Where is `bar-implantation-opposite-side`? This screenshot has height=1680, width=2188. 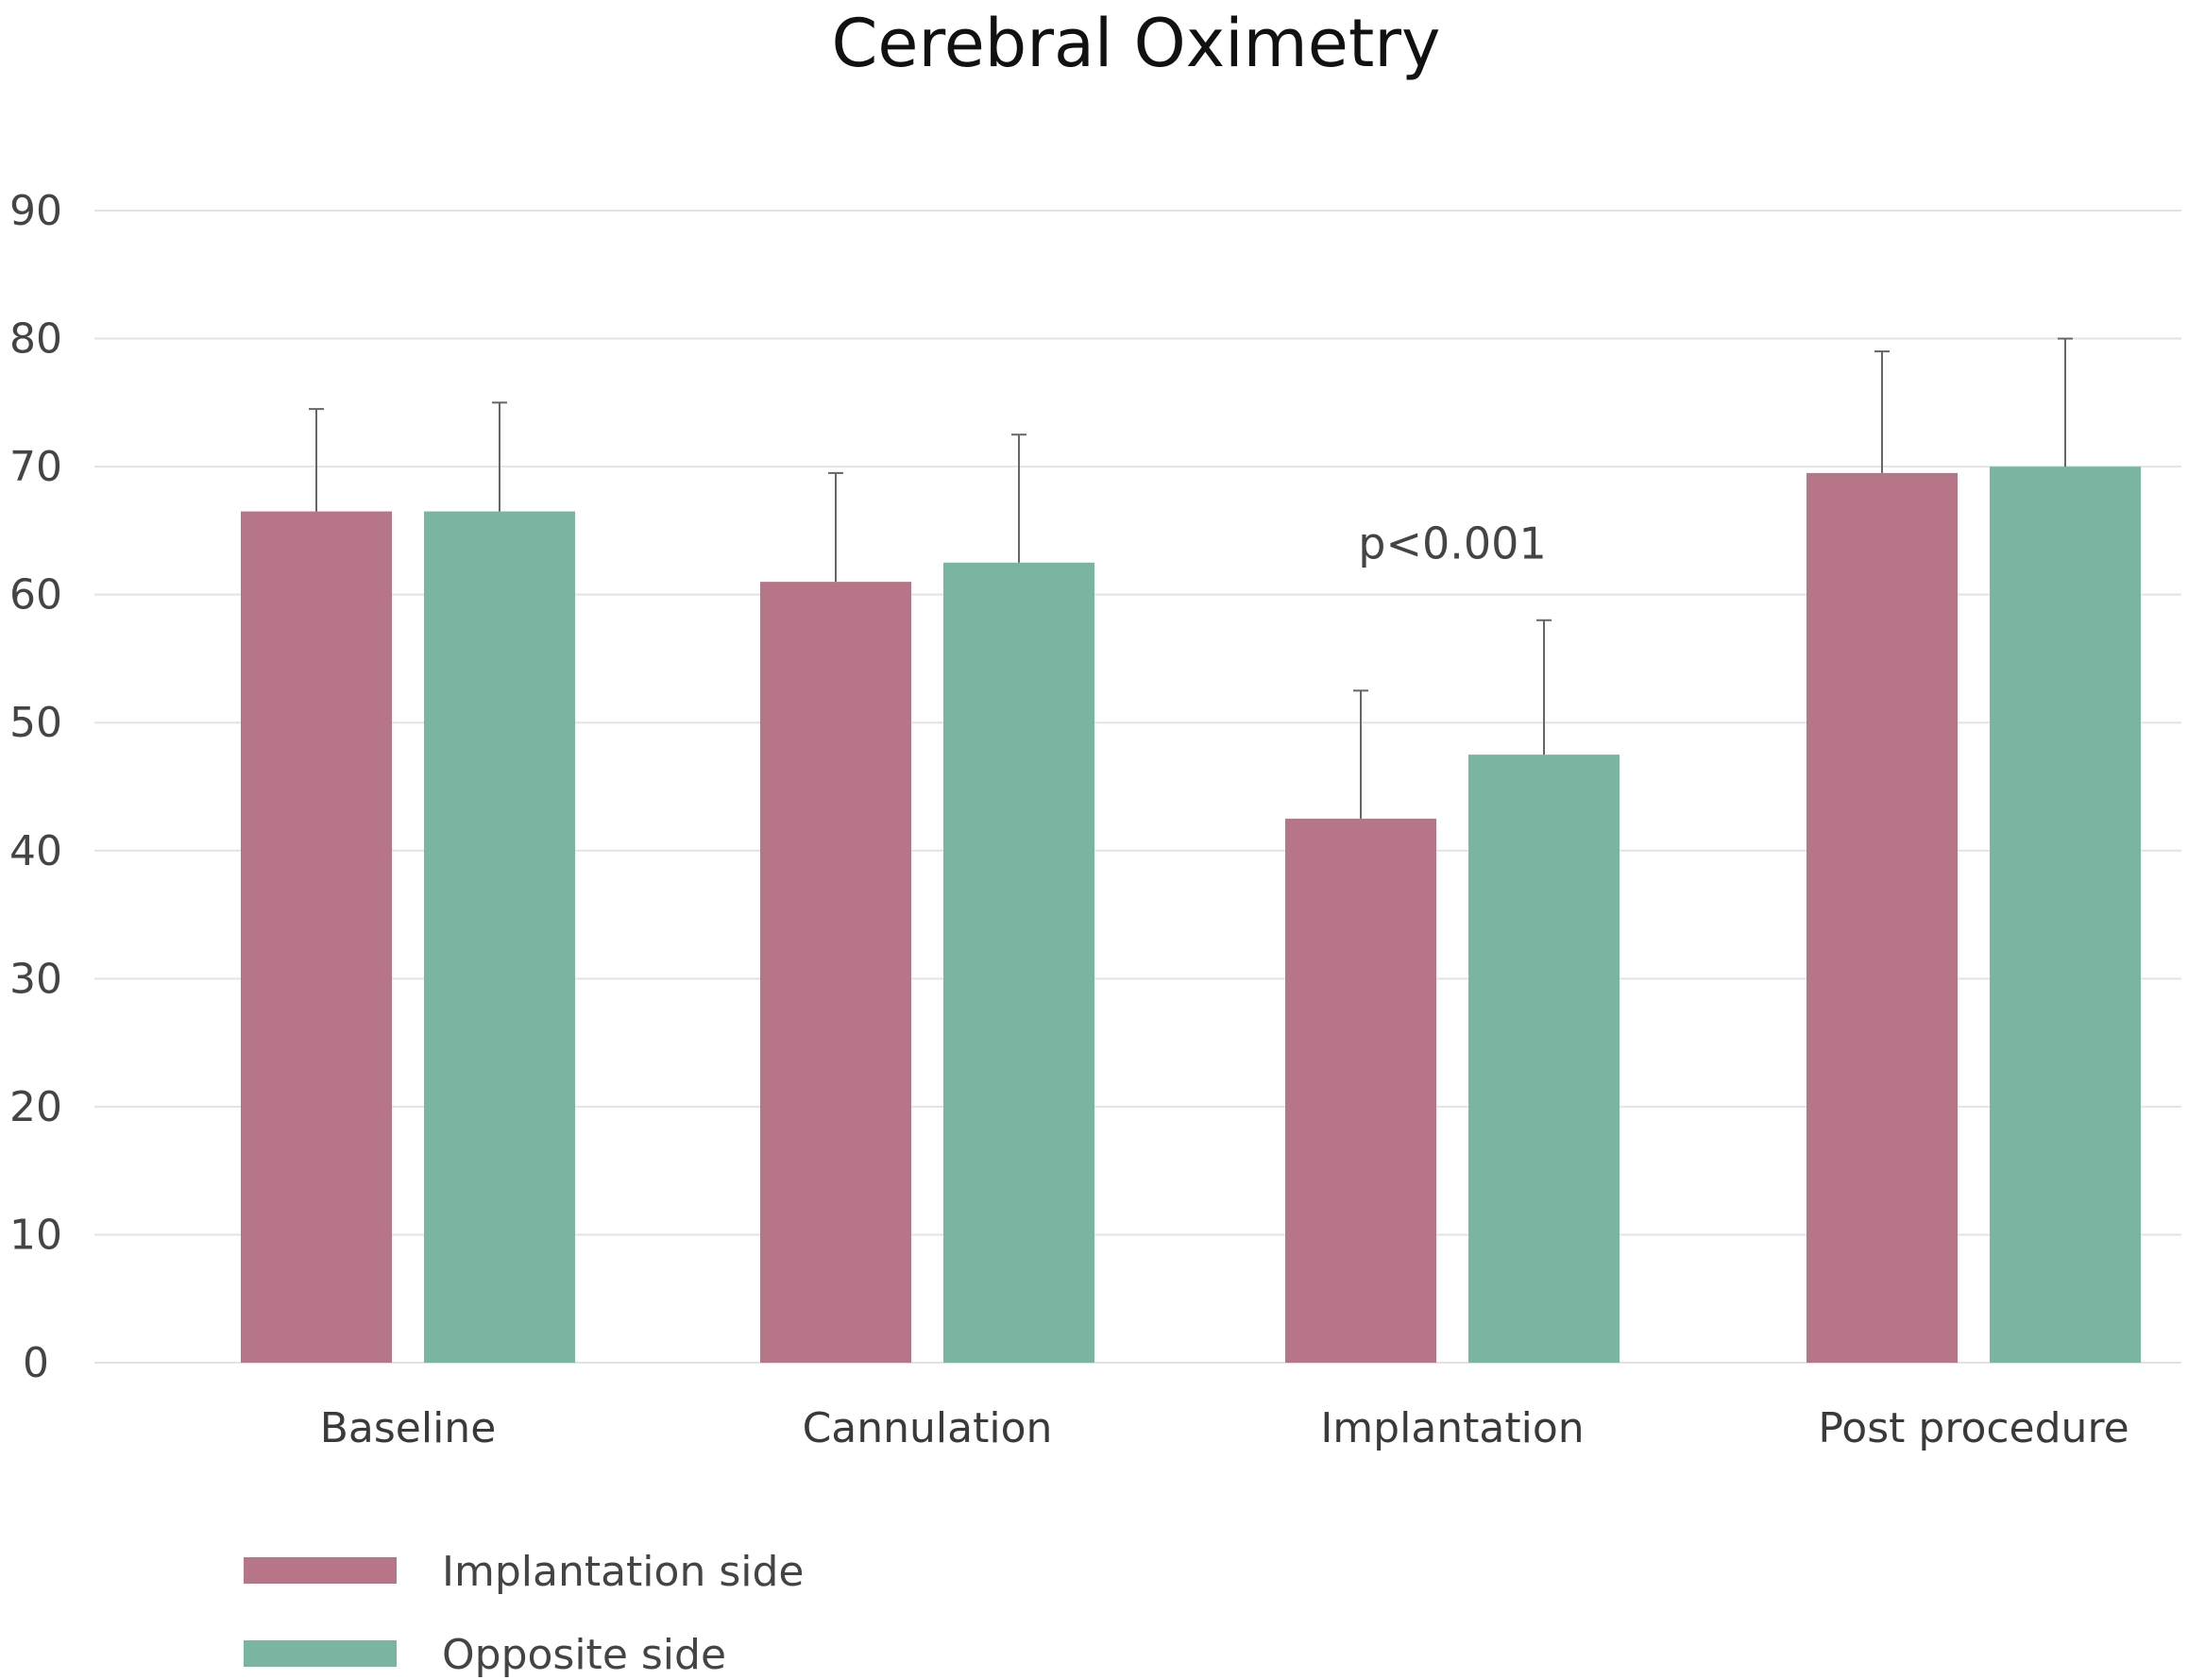 bar-implantation-opposite-side is located at coordinates (1544, 1059).